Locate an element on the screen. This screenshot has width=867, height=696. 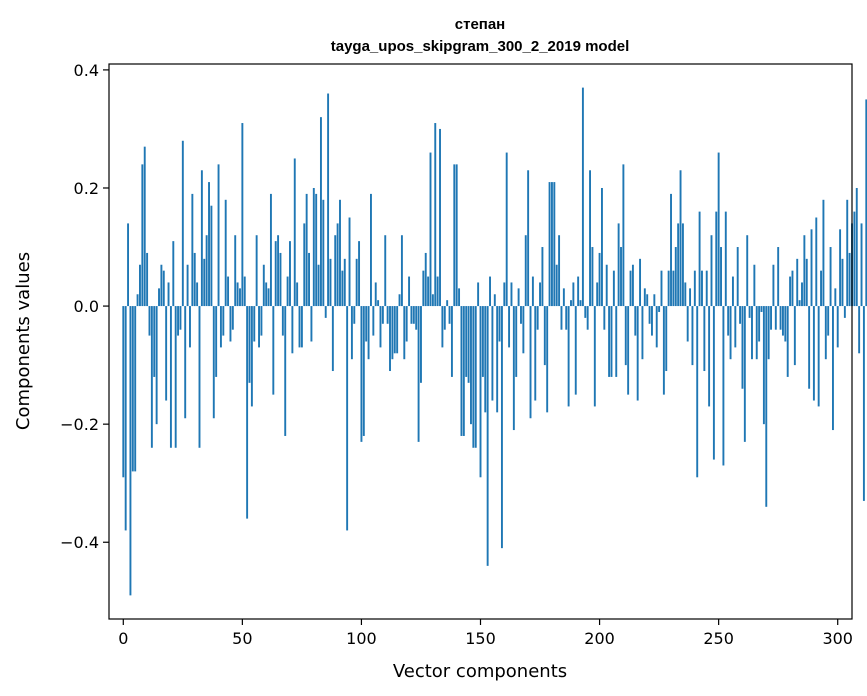
y-tick-label: −0.2 is located at coordinates (79, 424).